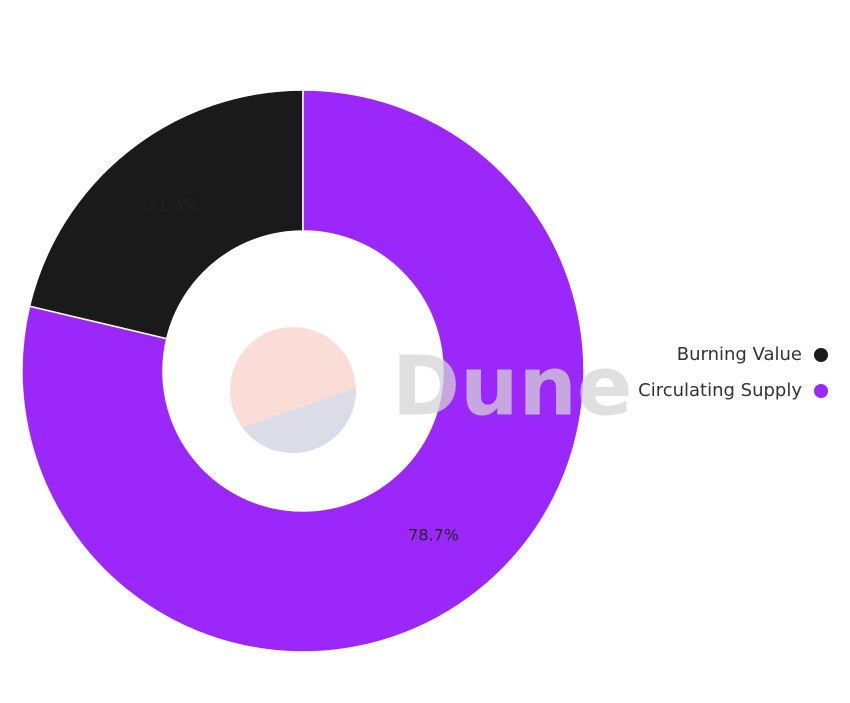 The image size is (850, 703). What do you see at coordinates (433, 535) in the screenshot?
I see `slice-label: 78.7%` at bounding box center [433, 535].